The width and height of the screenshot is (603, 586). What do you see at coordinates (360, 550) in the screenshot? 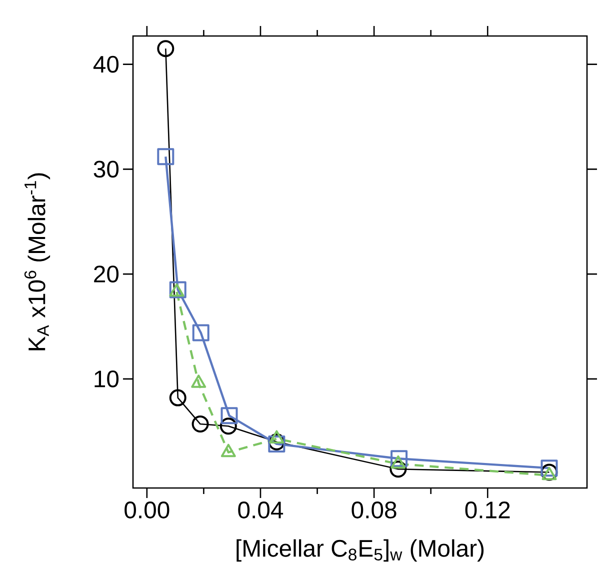
I see `x-axis-title: [Micellar C$_{8}$E$_{5}$]$_{w}$ (Molar)` at bounding box center [360, 550].